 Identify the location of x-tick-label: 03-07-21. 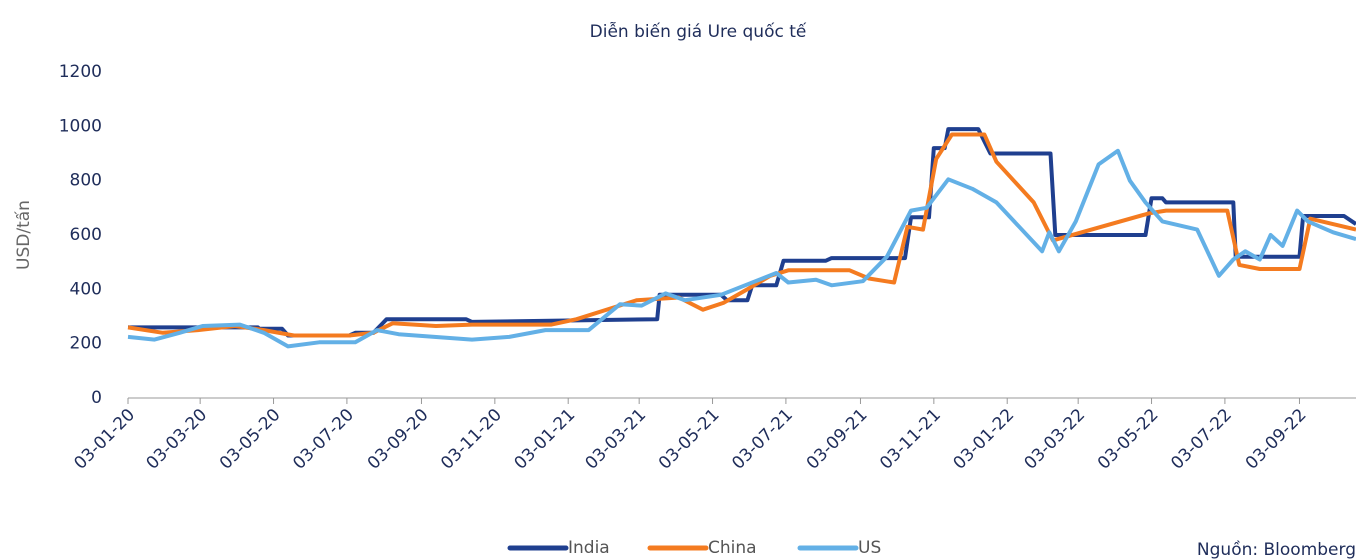
(762, 439).